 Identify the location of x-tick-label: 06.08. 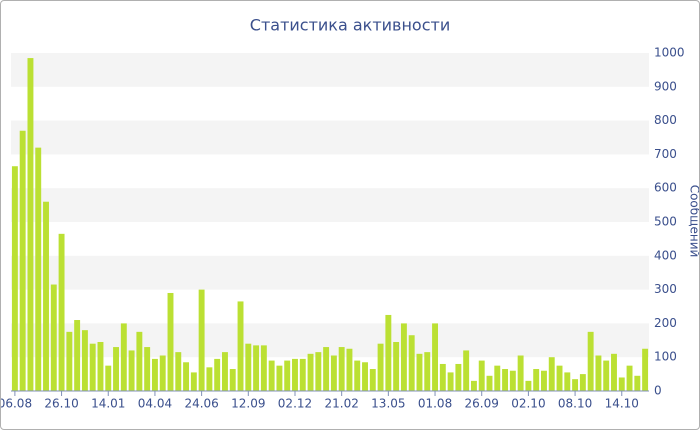
(16, 404).